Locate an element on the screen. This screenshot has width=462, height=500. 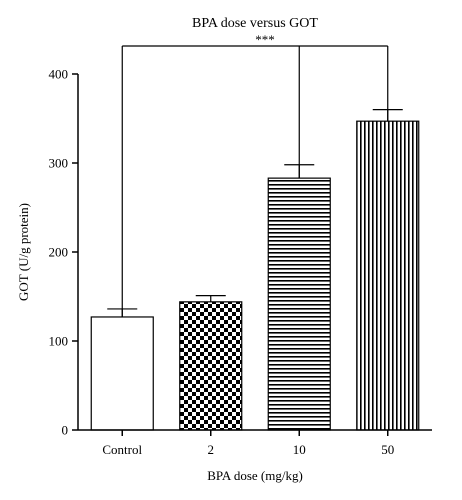
x-tick-label: 2 is located at coordinates (211, 449).